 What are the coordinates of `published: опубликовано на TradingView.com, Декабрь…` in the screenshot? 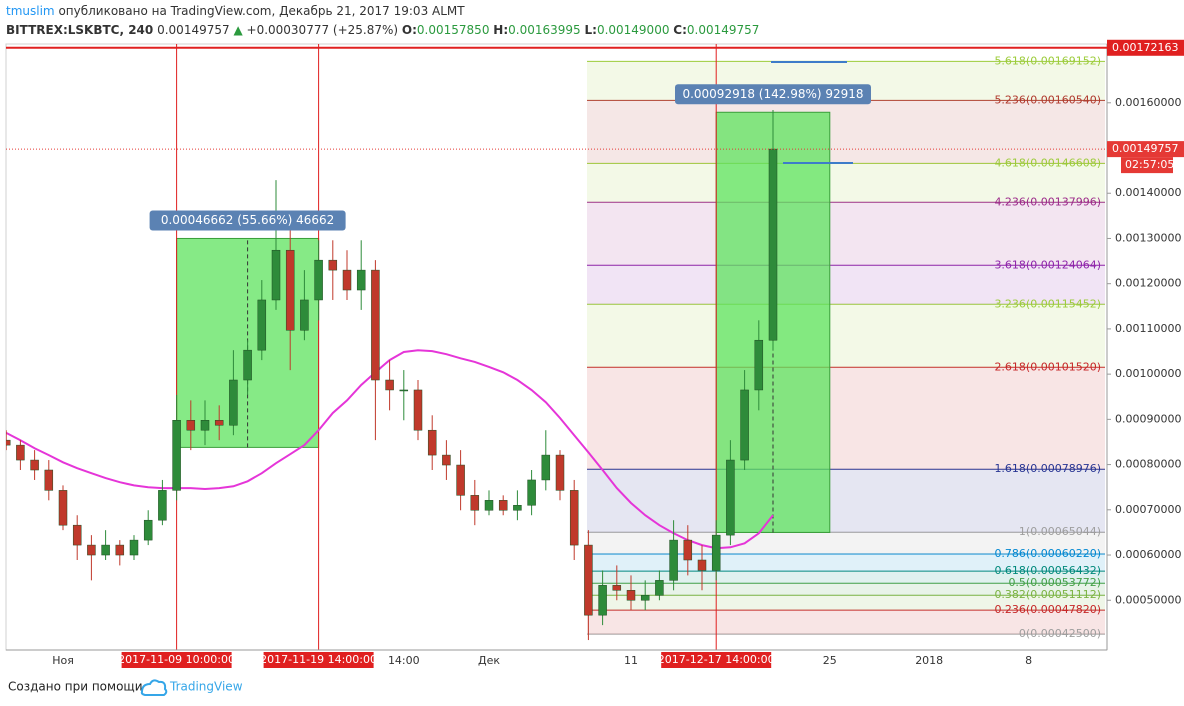 It's located at (261, 11).